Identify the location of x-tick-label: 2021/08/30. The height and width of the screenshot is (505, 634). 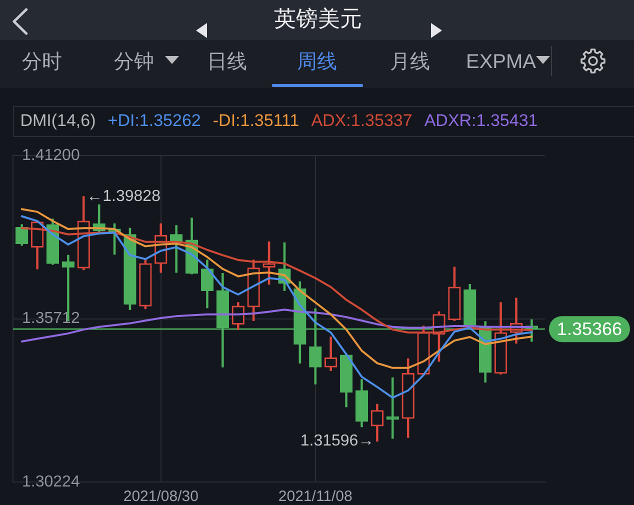
(160, 496).